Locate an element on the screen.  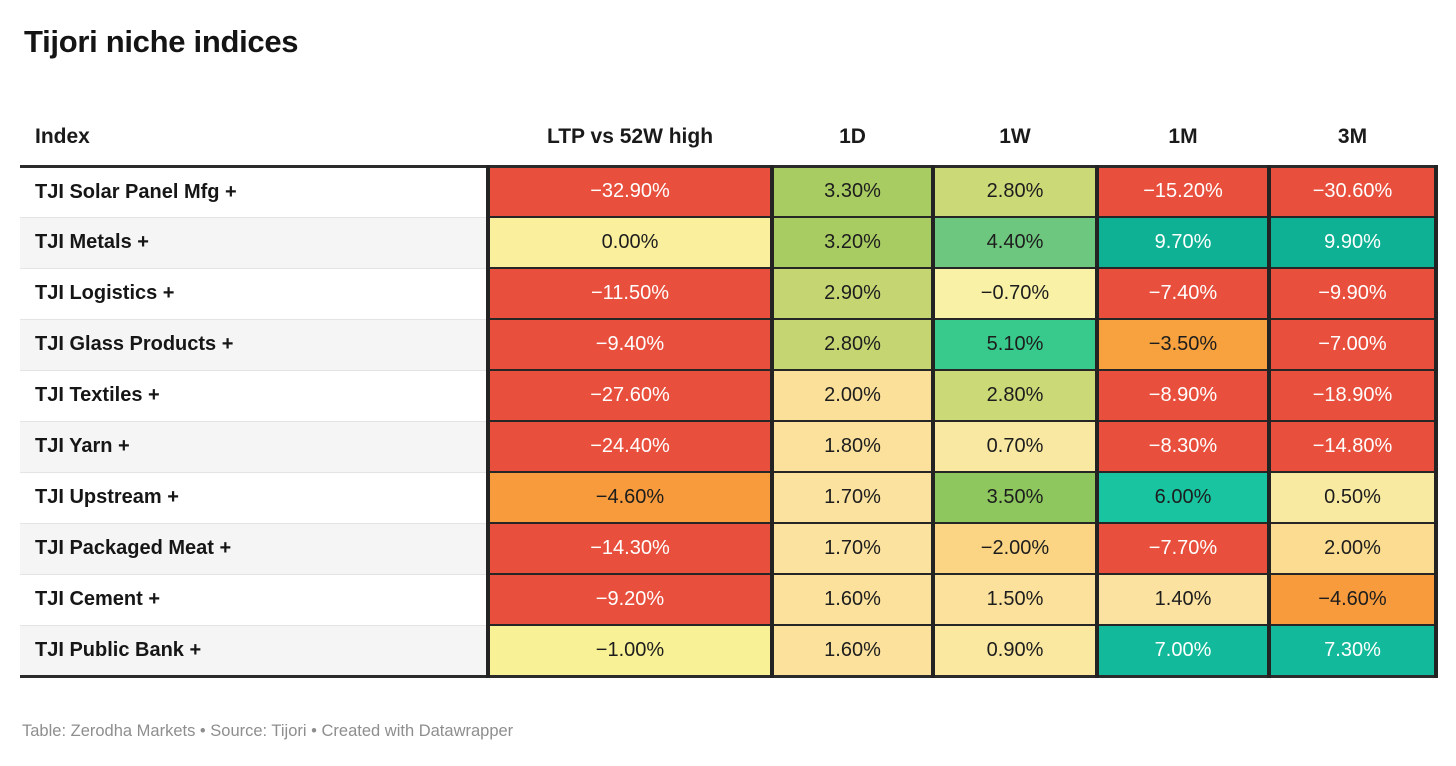
value-cell: −9.20% is located at coordinates (630, 599).